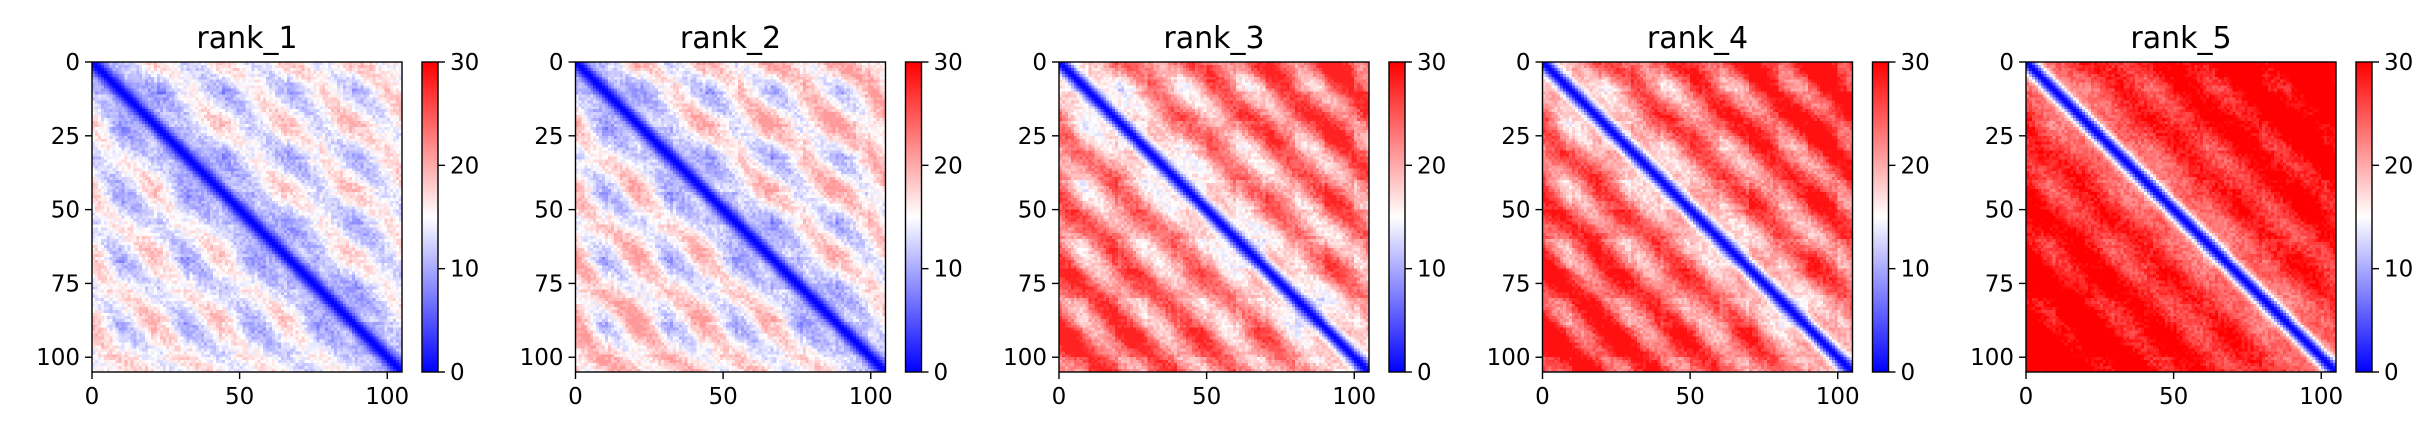 This screenshot has height=438, width=2435. What do you see at coordinates (246, 38) in the screenshot?
I see `chart-title: rank_1` at bounding box center [246, 38].